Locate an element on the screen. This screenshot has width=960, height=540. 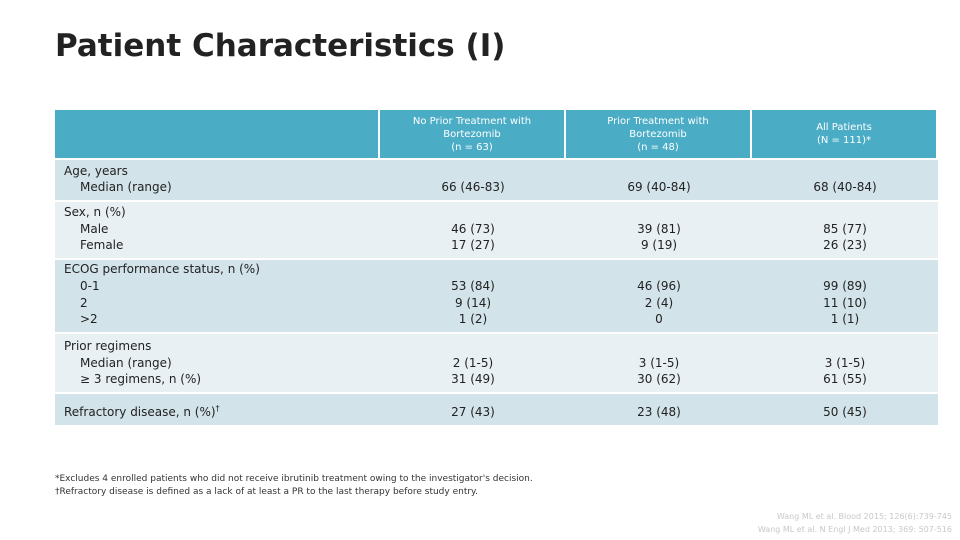
cell-line: 23 (48) is located at coordinates (659, 412).